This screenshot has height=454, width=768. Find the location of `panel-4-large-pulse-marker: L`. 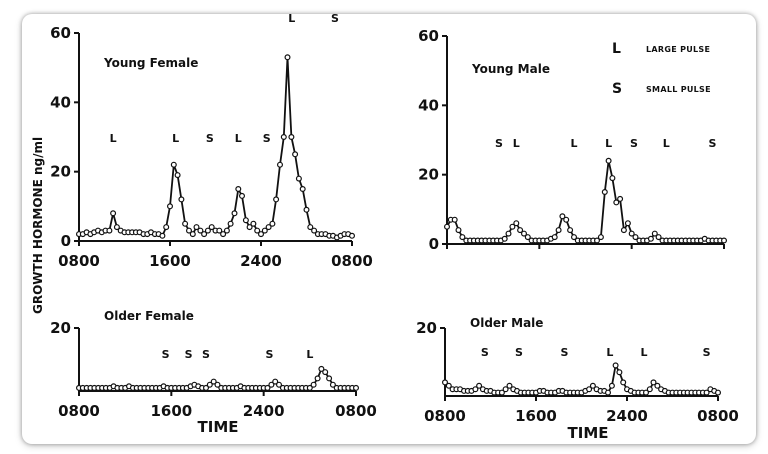

panel-4-large-pulse-marker: L is located at coordinates (644, 352).